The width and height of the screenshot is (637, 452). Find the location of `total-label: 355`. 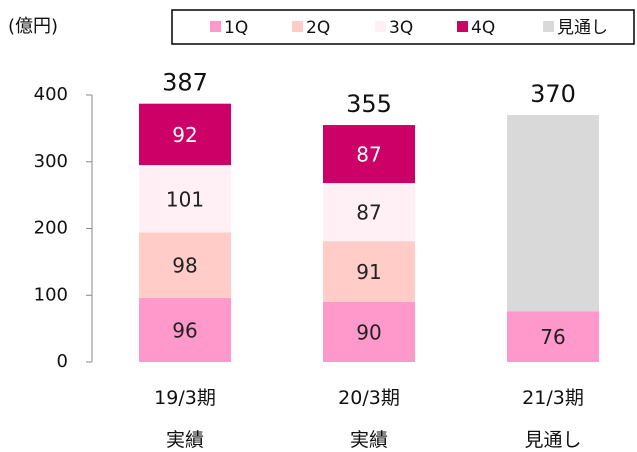

total-label: 355 is located at coordinates (369, 104).